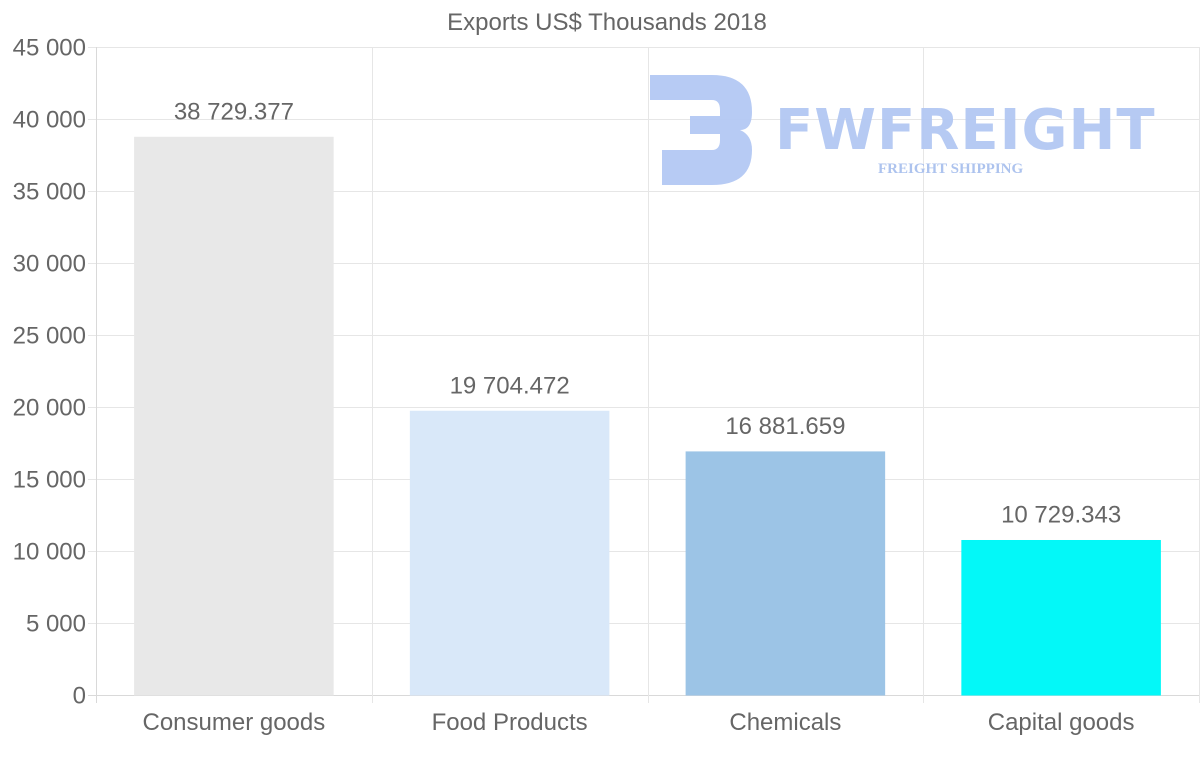 The height and width of the screenshot is (763, 1200). I want to click on y-tick-label: 0, so click(79, 696).